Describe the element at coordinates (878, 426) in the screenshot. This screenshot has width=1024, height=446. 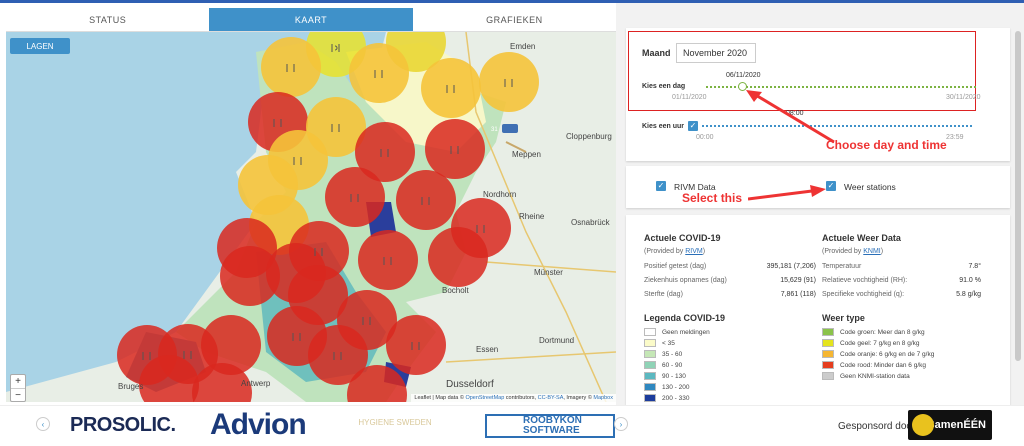
I see `sponsor-label: Gesponsord door:` at that location.